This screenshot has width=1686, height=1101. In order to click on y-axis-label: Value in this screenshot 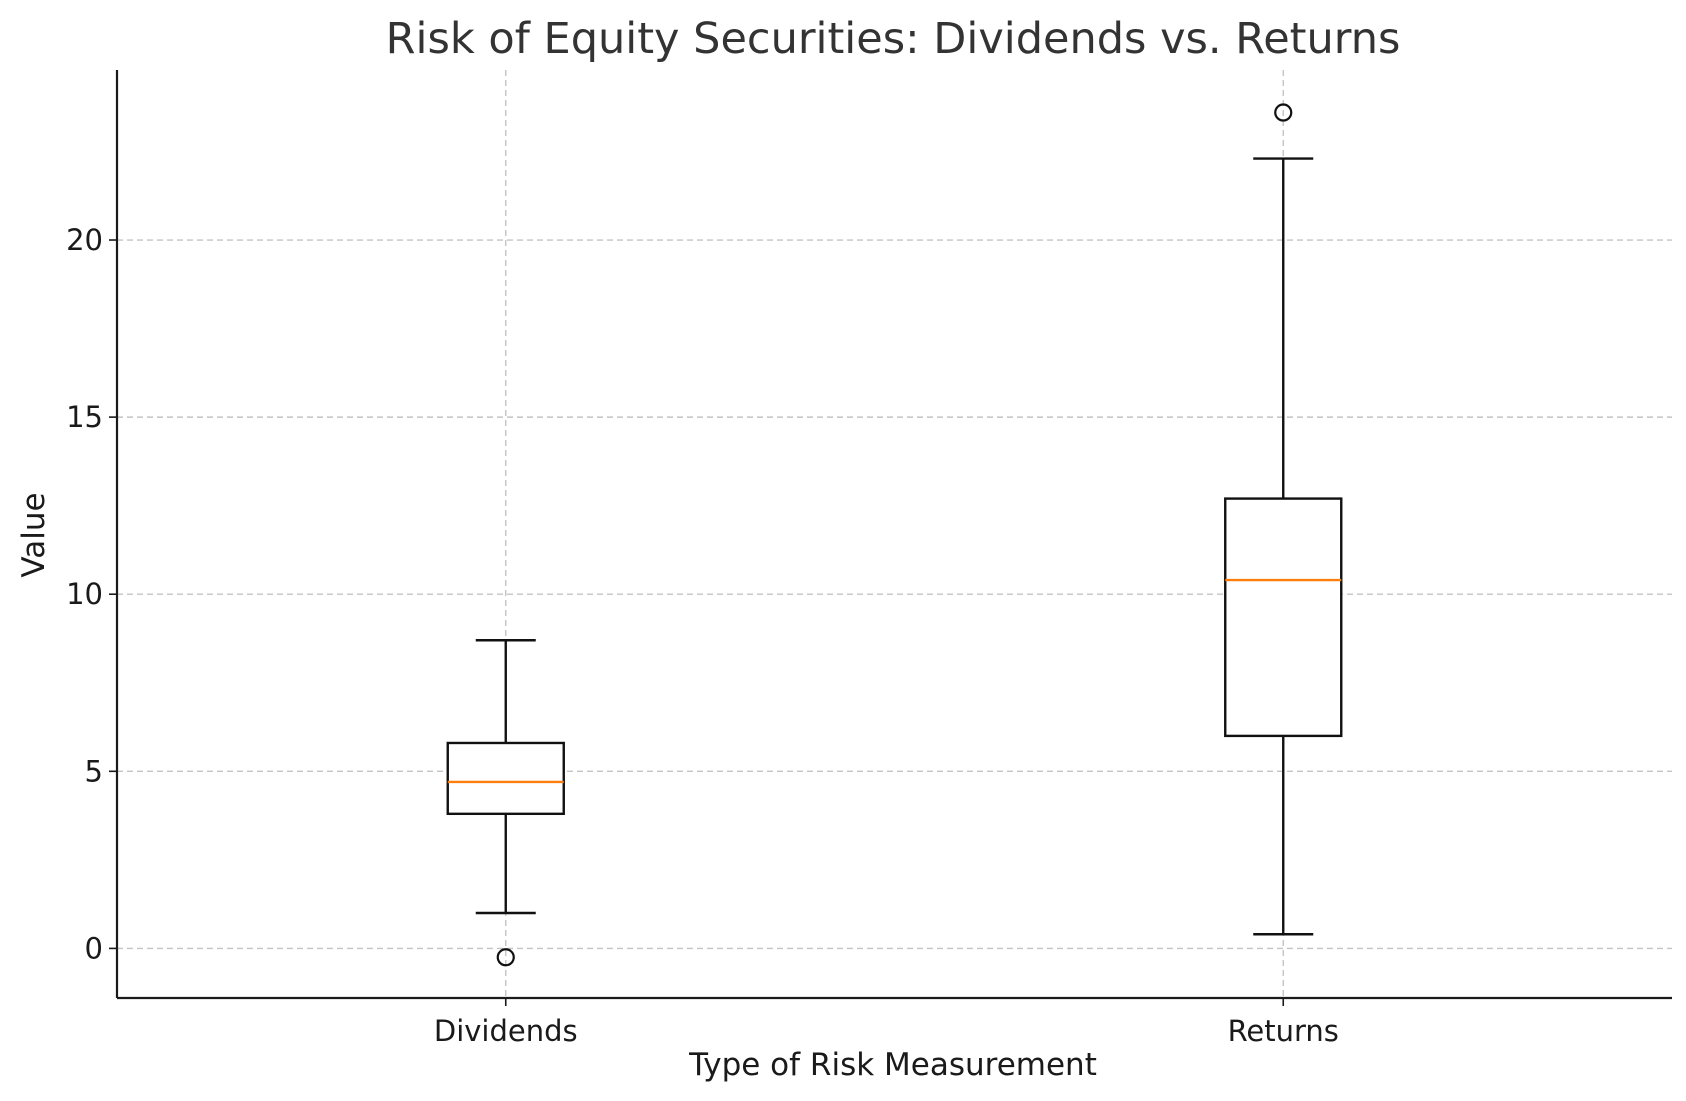, I will do `click(34, 534)`.